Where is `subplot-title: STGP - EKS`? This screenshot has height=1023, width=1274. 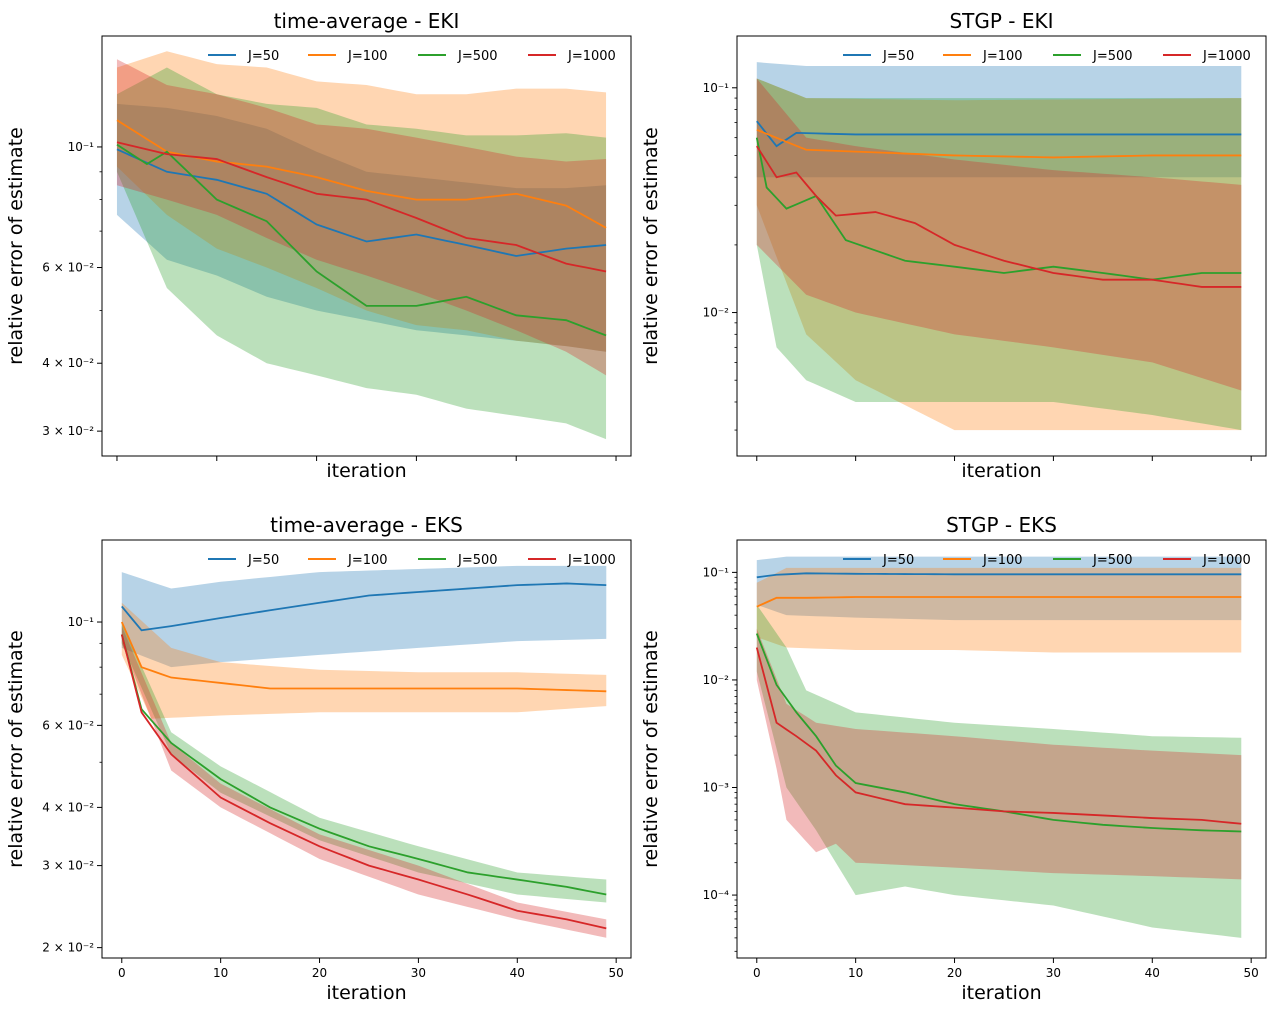 subplot-title: STGP - EKS is located at coordinates (1001, 525).